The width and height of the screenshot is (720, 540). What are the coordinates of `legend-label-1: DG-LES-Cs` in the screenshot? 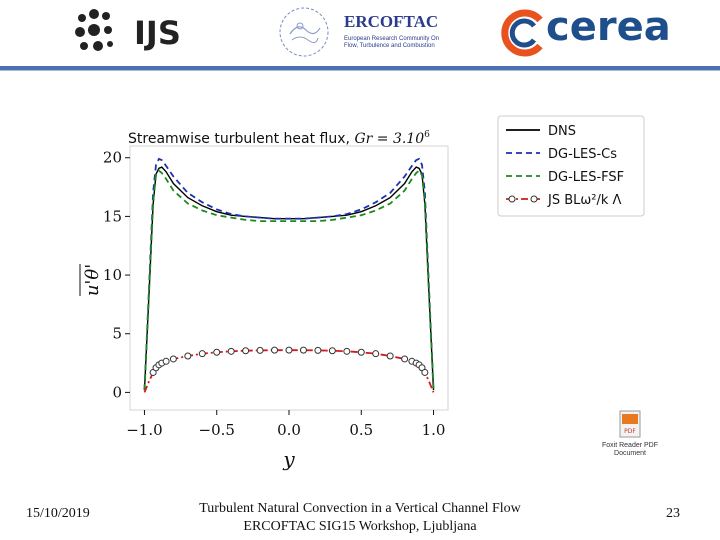 It's located at (582, 154).